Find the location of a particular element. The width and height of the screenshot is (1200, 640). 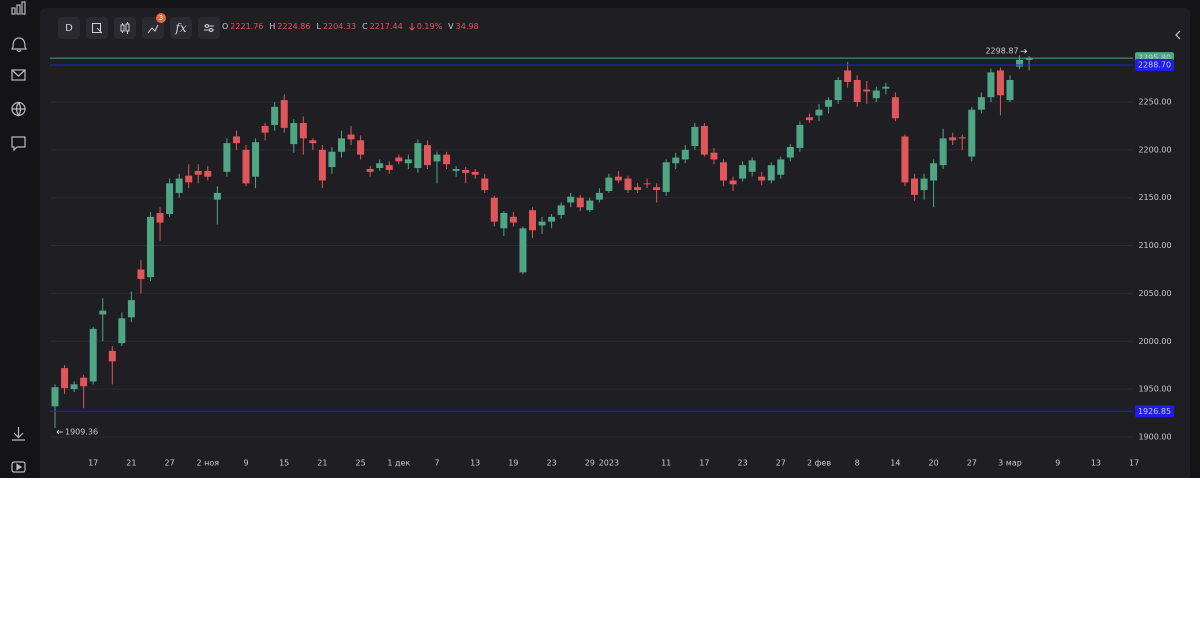

chat-icon is located at coordinates (18, 144).